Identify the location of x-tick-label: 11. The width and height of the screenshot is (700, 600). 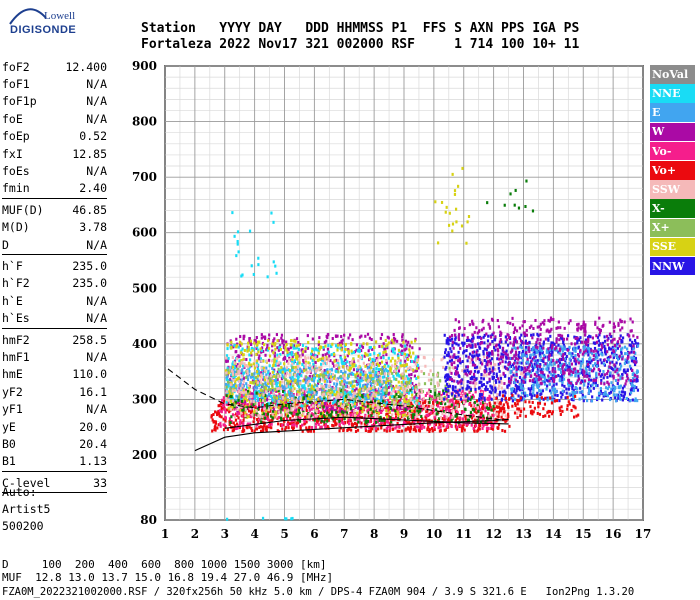
(463, 534).